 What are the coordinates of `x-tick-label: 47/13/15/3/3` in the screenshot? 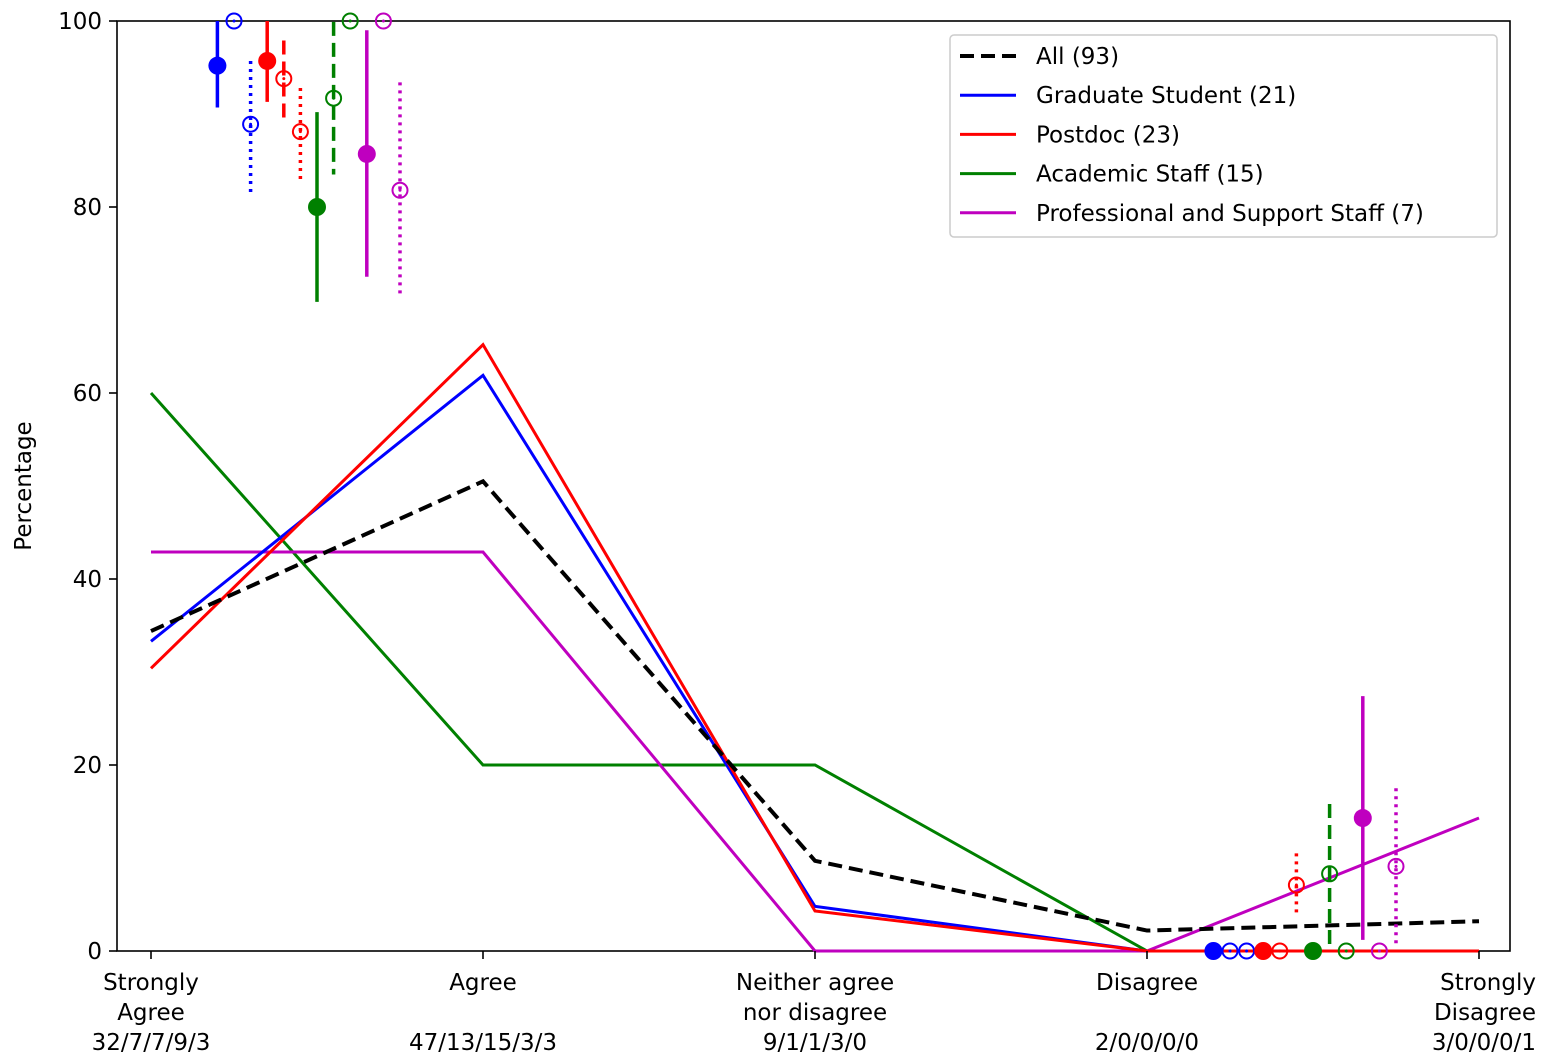 It's located at (483, 1043).